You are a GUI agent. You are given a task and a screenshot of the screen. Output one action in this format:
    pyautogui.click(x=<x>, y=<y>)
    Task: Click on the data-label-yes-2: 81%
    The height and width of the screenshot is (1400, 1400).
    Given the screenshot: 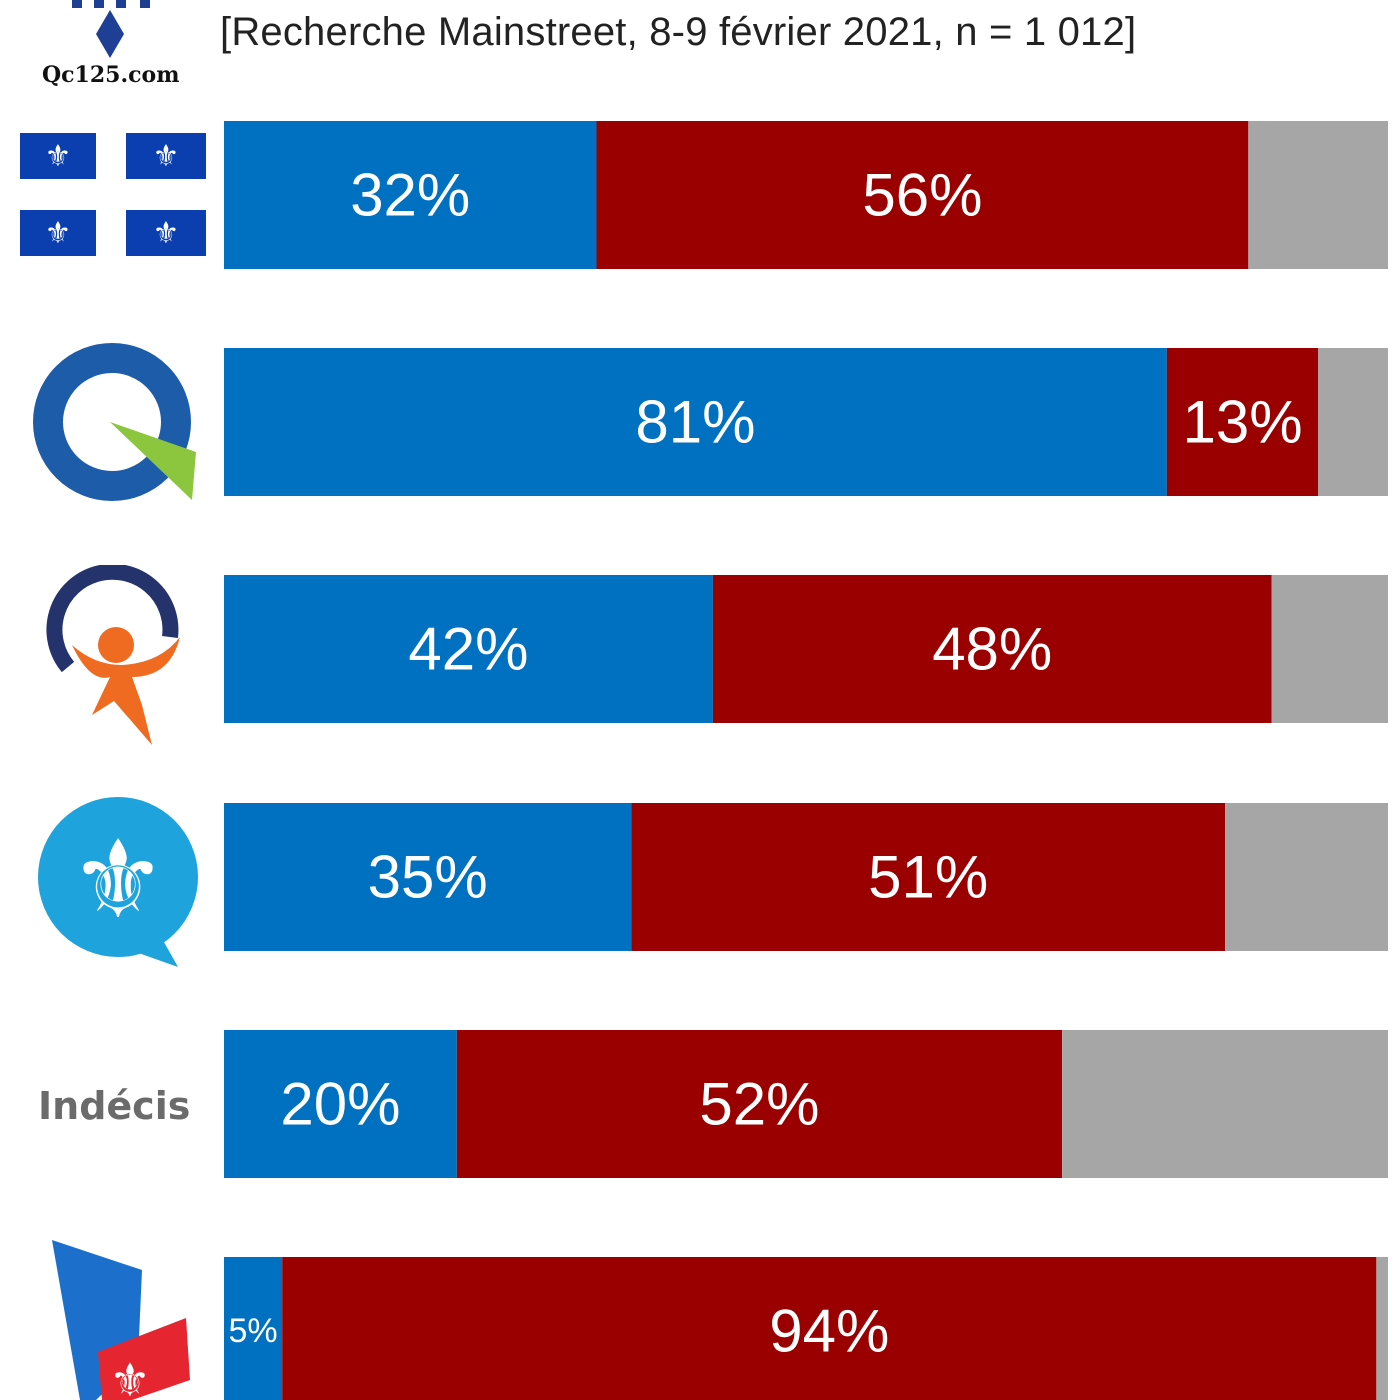 What is the action you would take?
    pyautogui.click(x=695, y=422)
    